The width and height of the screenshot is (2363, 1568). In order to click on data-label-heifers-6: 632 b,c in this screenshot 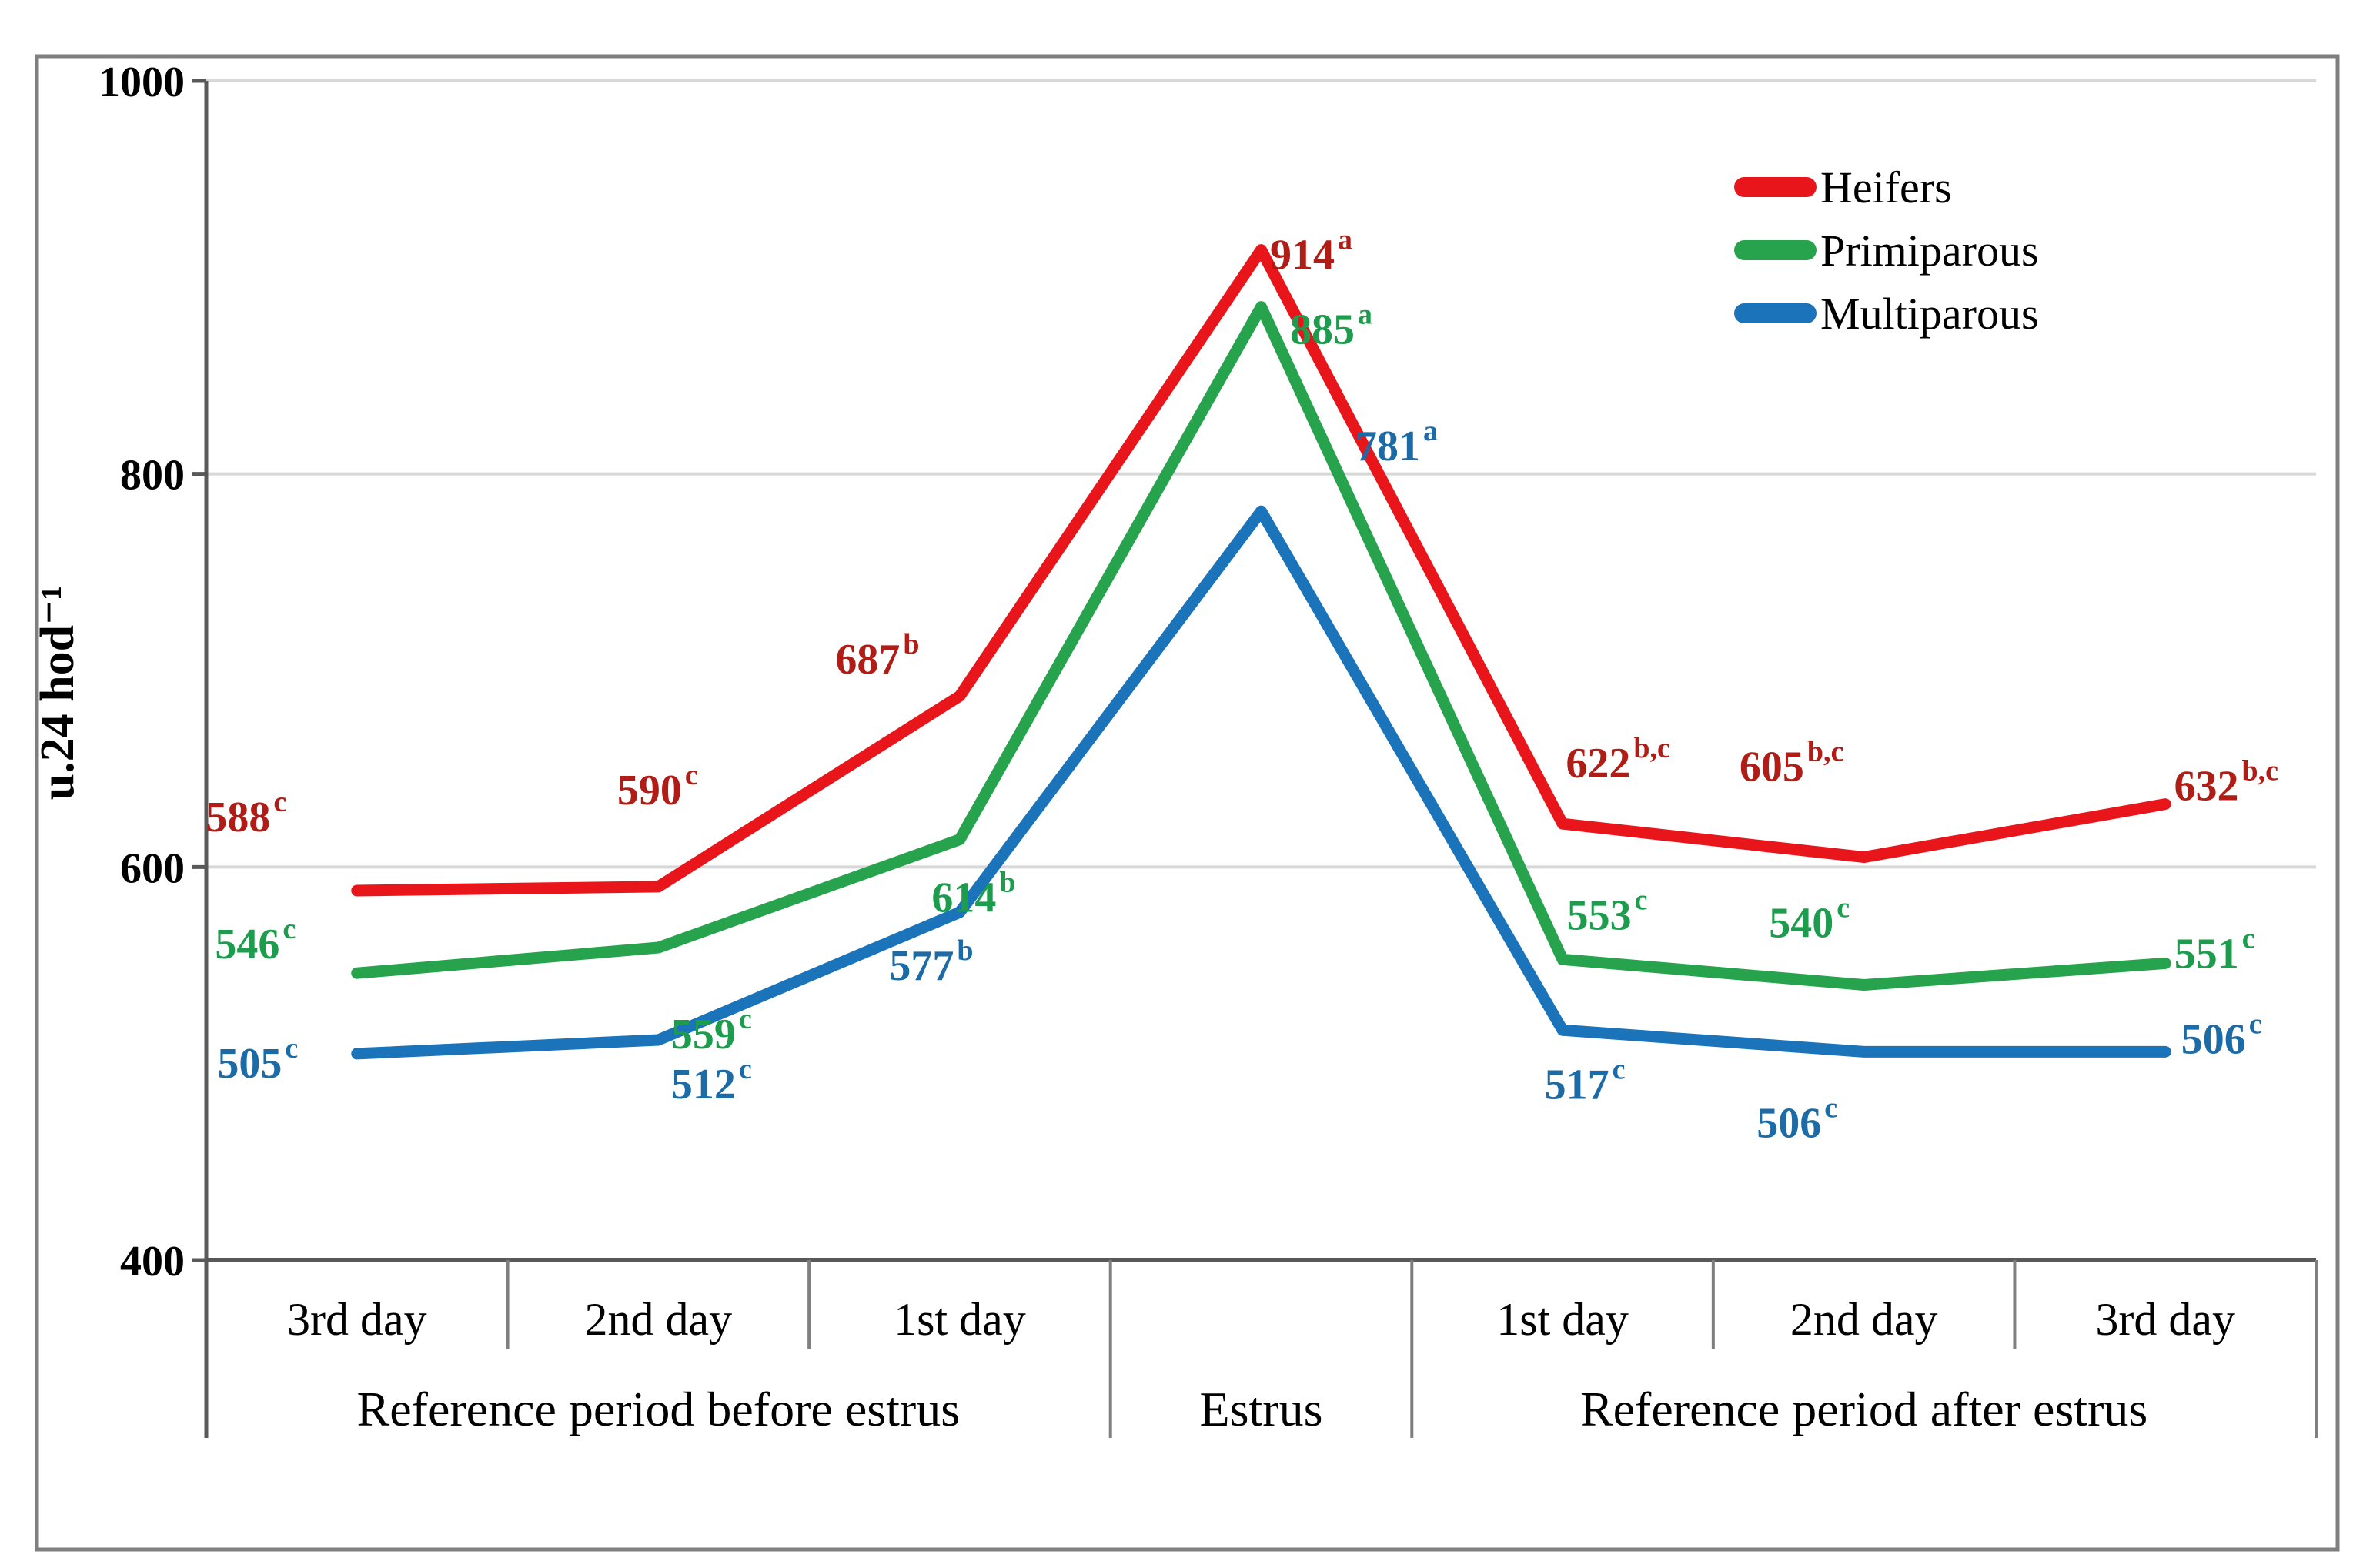, I will do `click(2226, 783)`.